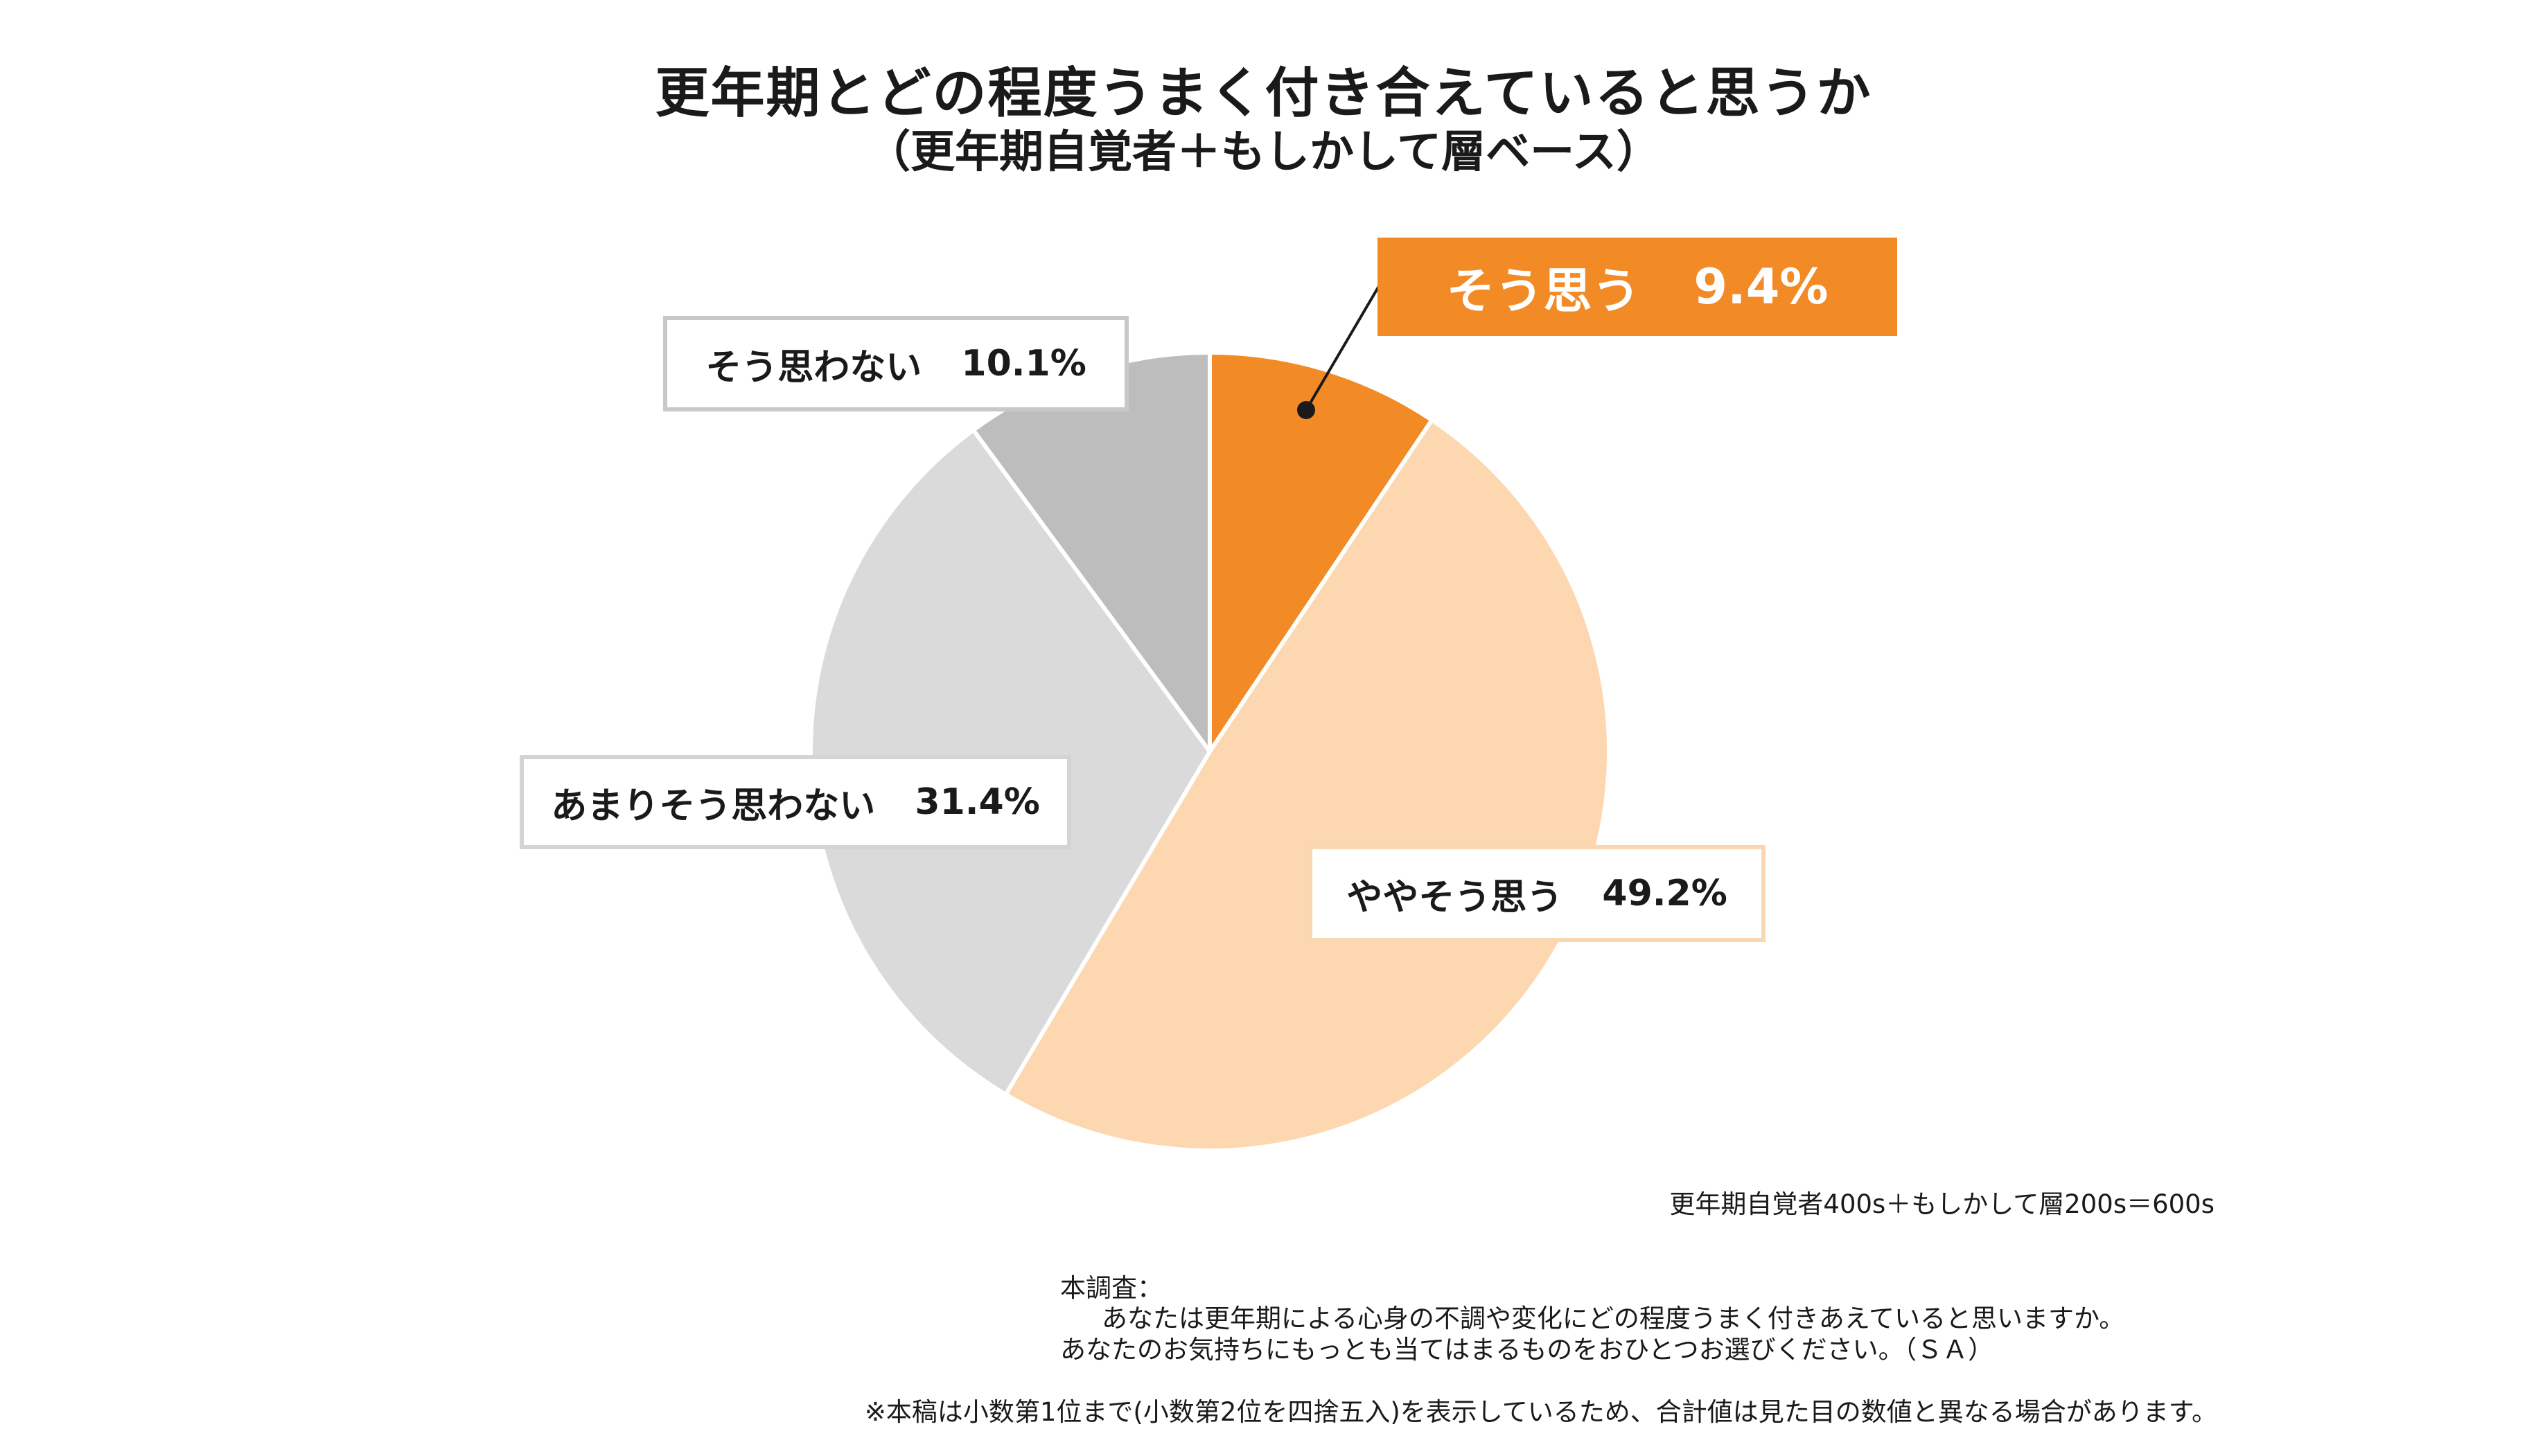 This screenshot has height=1456, width=2527. I want to click on survey-heading: 本調査：, so click(1111, 1288).